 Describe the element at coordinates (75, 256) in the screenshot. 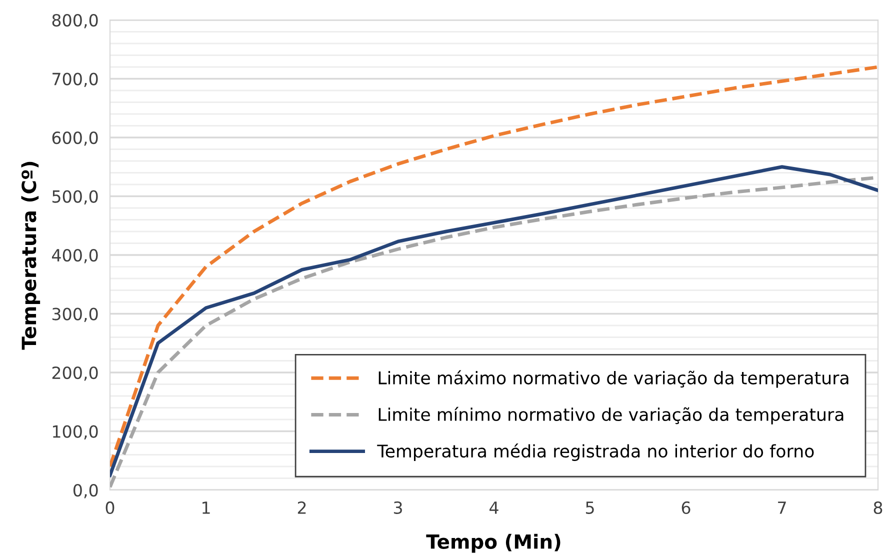

I see `y-tick-label: 400,0` at that location.